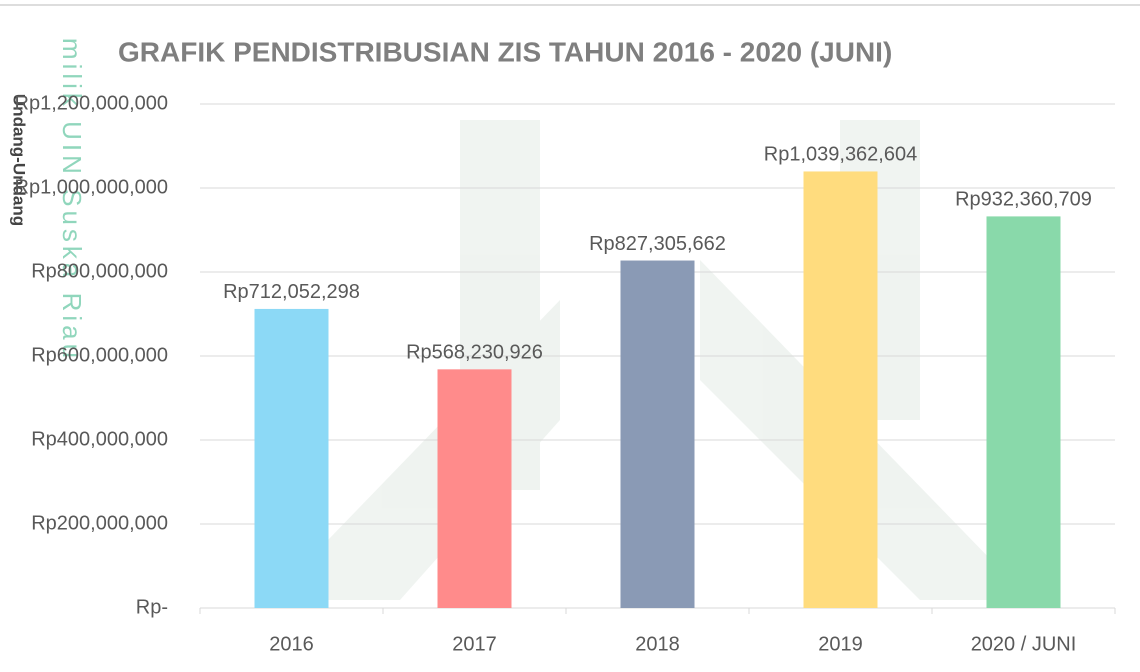 The image size is (1140, 672). What do you see at coordinates (474, 644) in the screenshot?
I see `x-tick-label: 2017` at bounding box center [474, 644].